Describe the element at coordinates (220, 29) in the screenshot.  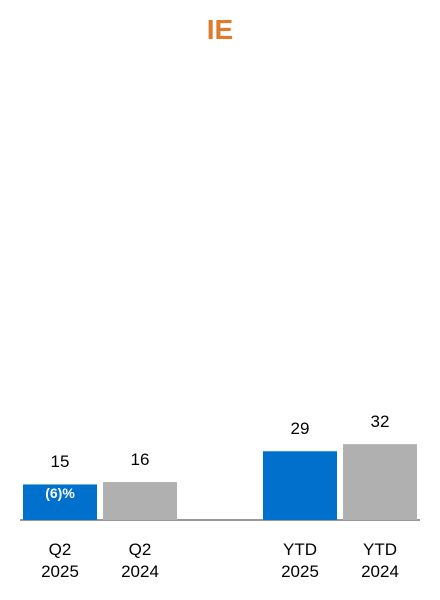
I see `chart-title: IE` at that location.